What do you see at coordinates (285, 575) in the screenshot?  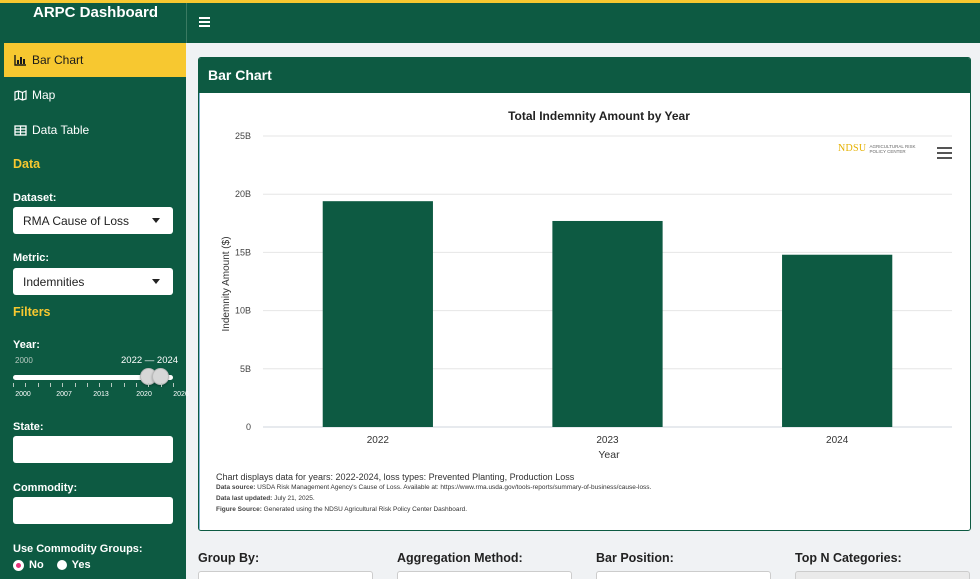 I see `group-by-select` at bounding box center [285, 575].